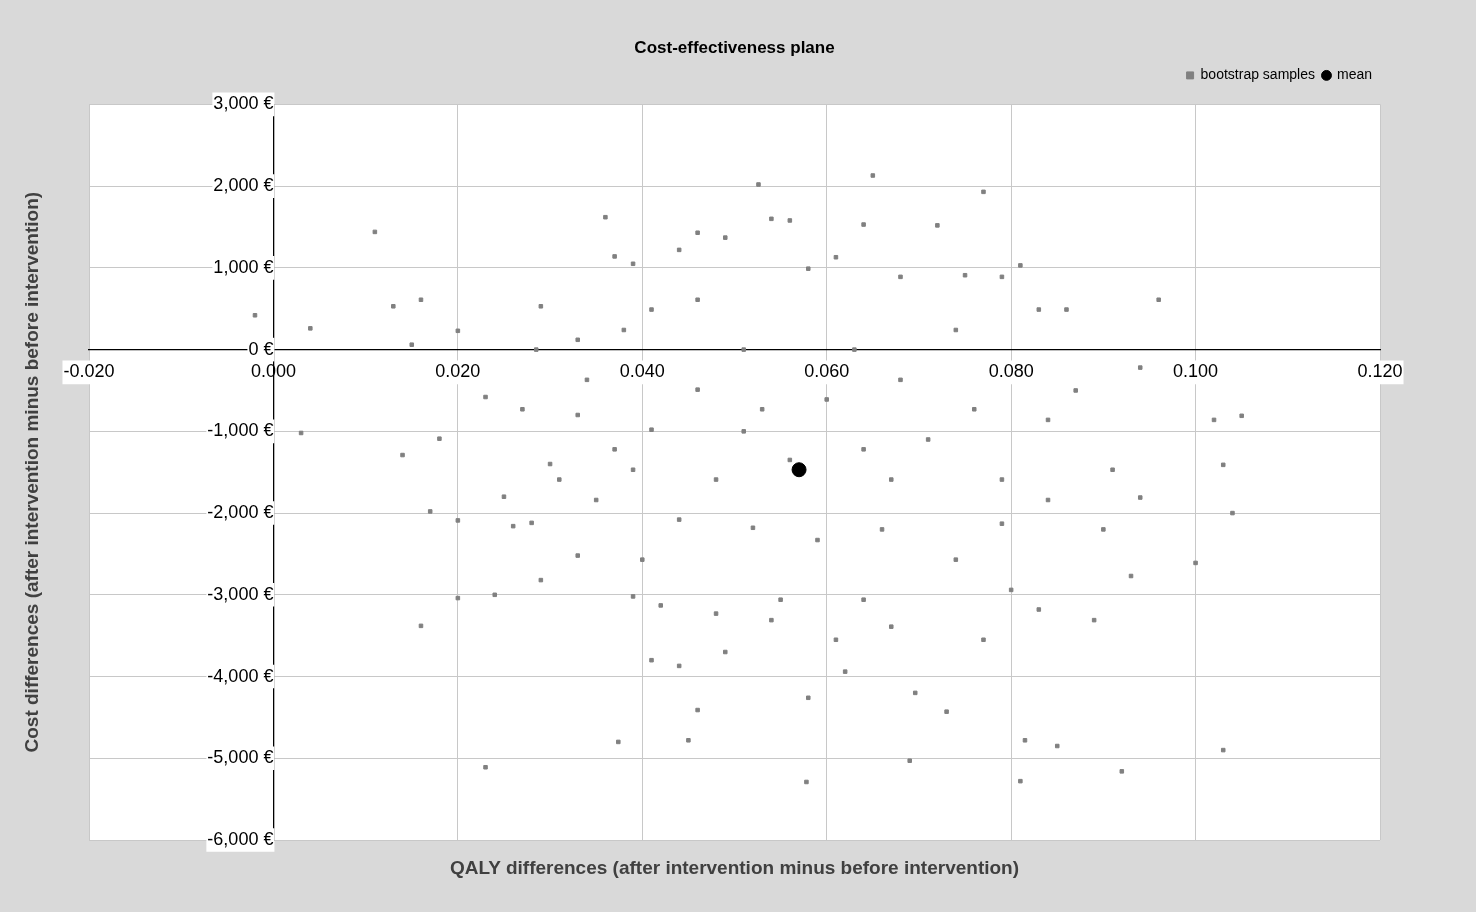  I want to click on x-tick-label: 0.020, so click(458, 371).